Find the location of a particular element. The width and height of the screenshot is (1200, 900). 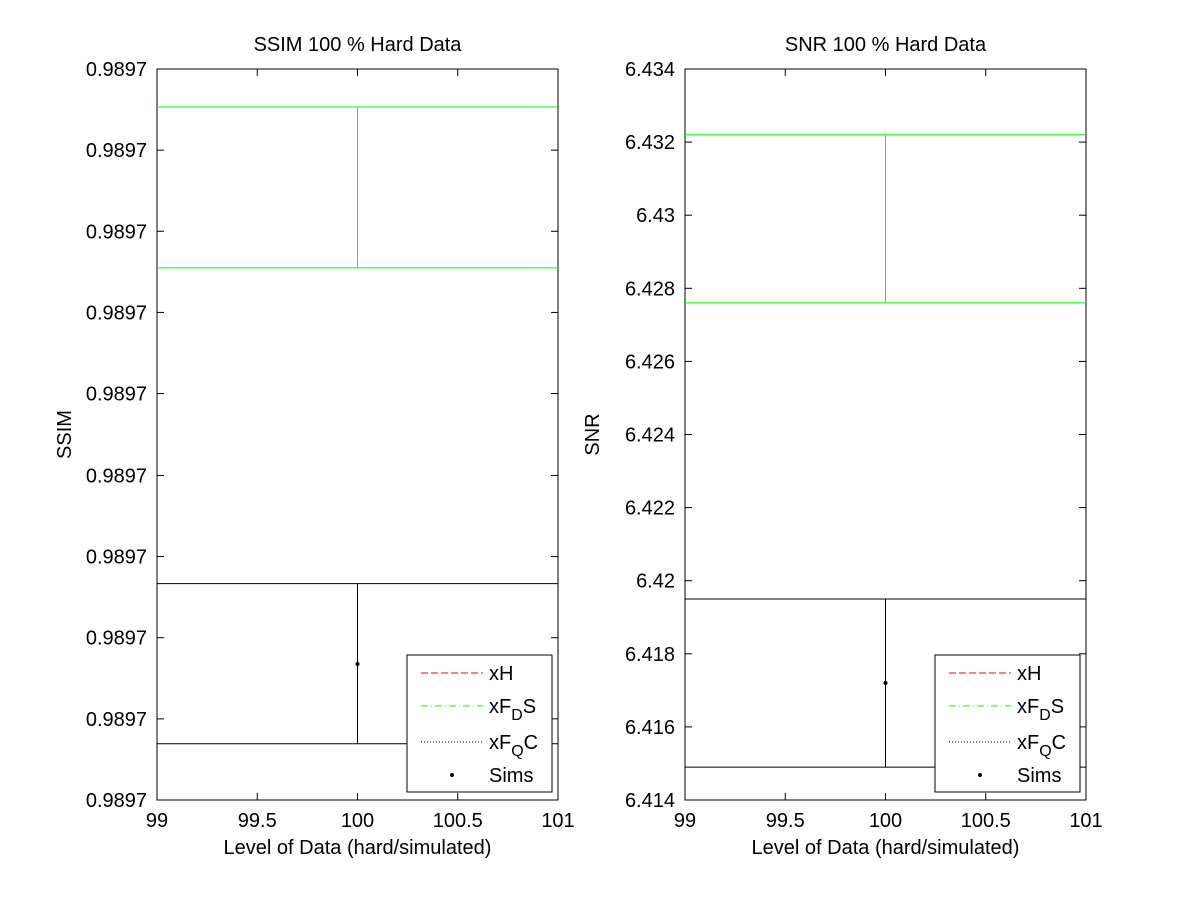

y-tick-label: 6.434 is located at coordinates (650, 70).